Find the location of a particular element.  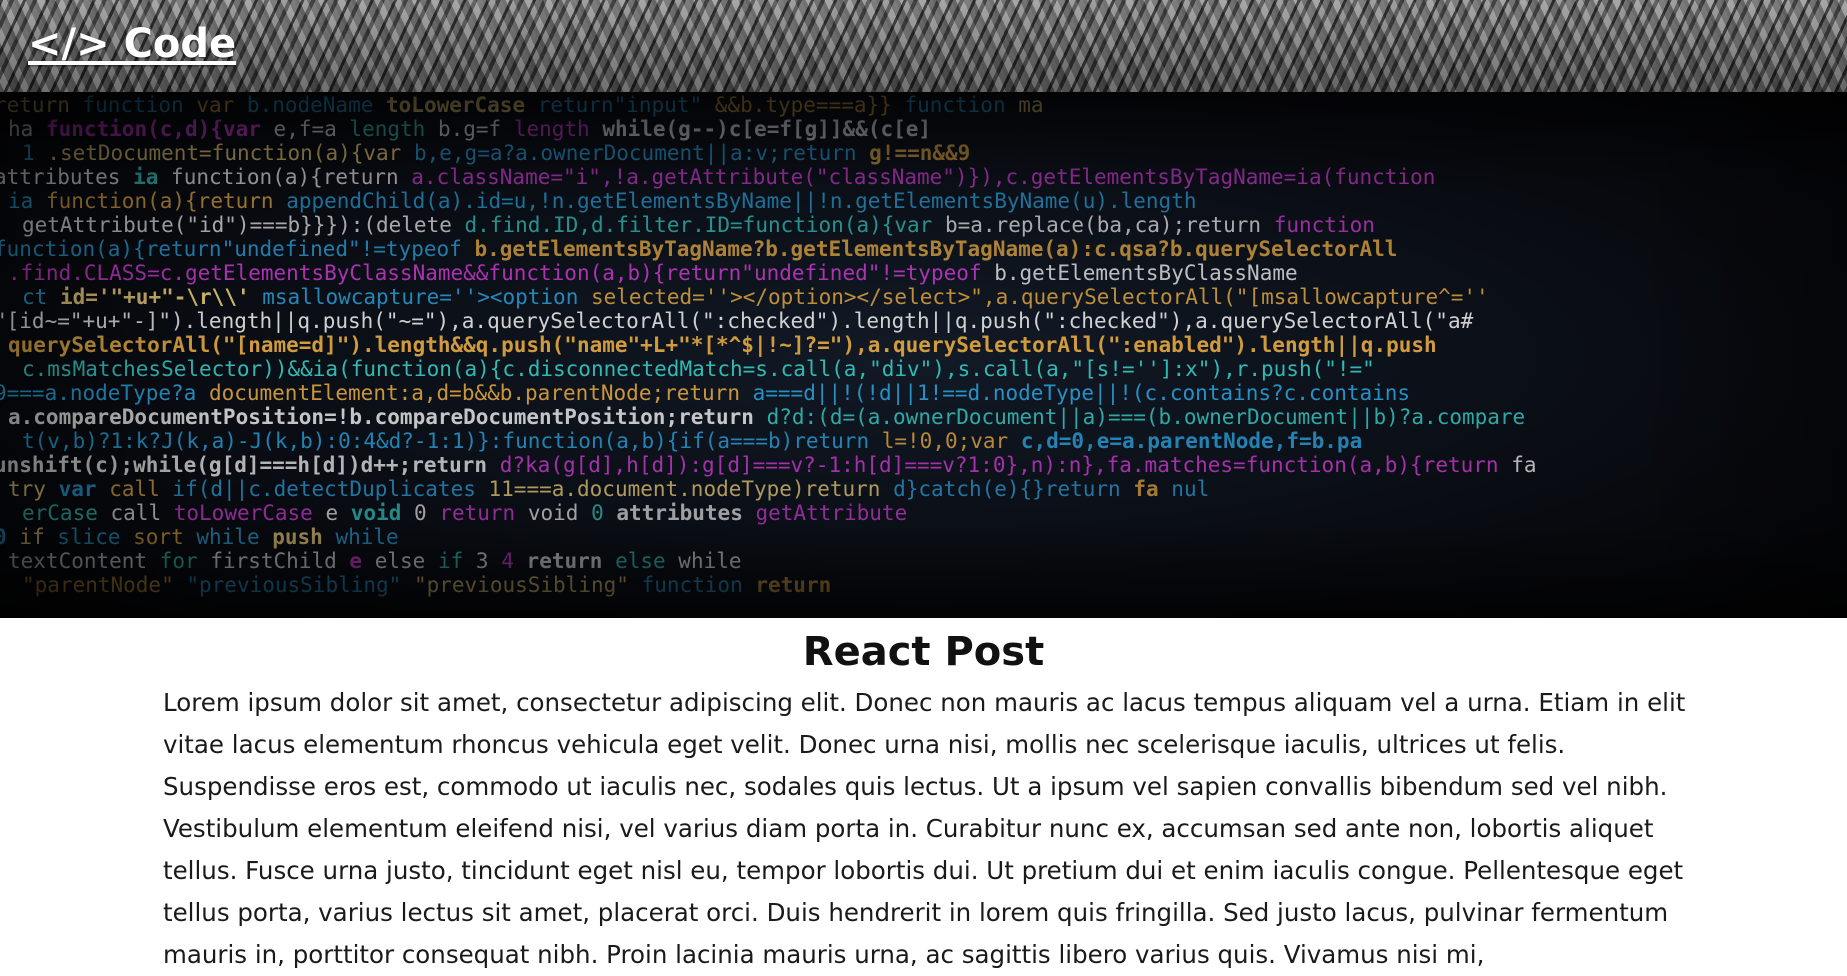

logo-link: </> Code is located at coordinates (132, 44).